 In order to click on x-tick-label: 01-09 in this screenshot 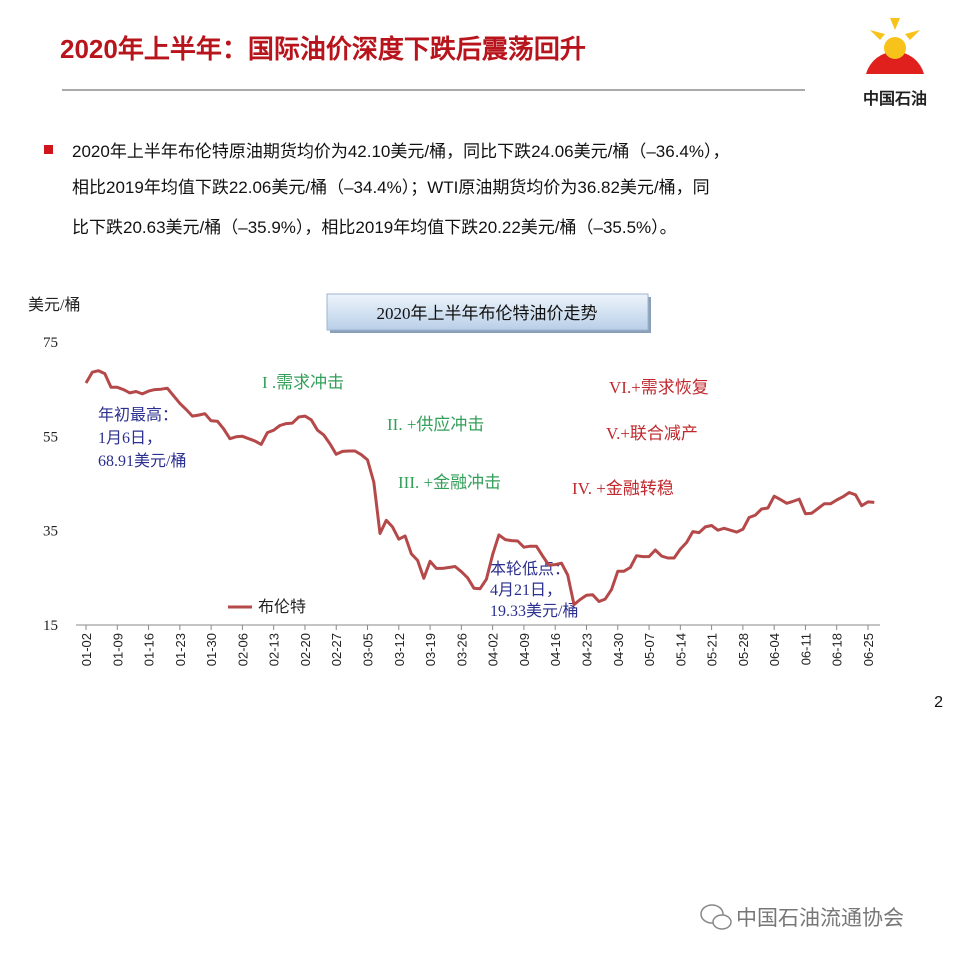, I will do `click(117, 649)`.